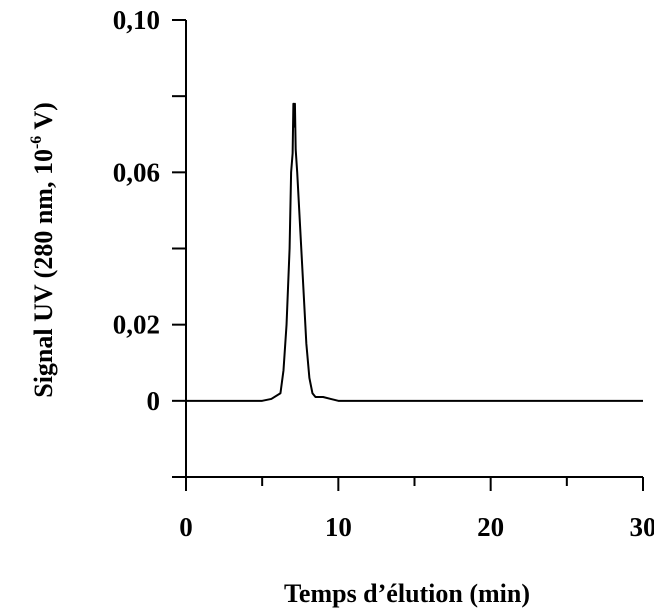  Describe the element at coordinates (36, 142) in the screenshot. I see `y-axis-title-exponent: -6` at that location.